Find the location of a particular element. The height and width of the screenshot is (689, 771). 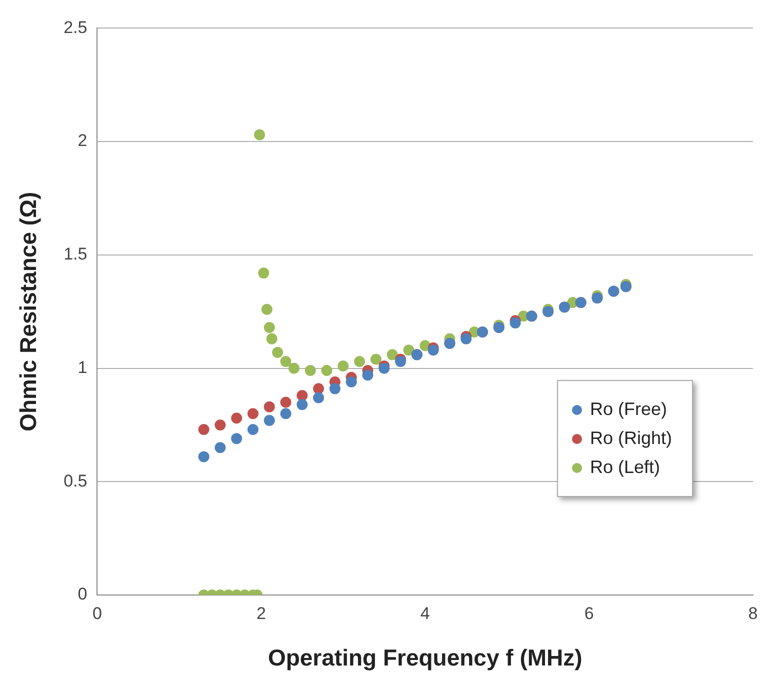

y-tick-label: 1.5 is located at coordinates (76, 254).